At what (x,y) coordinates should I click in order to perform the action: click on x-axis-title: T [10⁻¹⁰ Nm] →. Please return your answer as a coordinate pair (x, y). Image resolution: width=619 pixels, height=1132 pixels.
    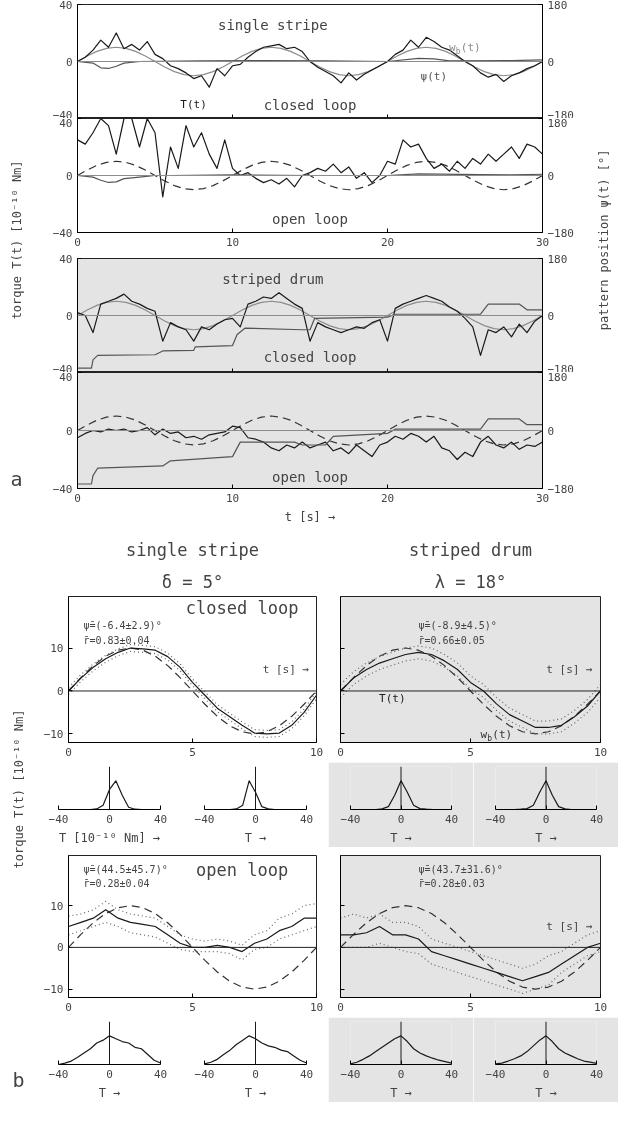
    Looking at the image, I should click on (109, 837).